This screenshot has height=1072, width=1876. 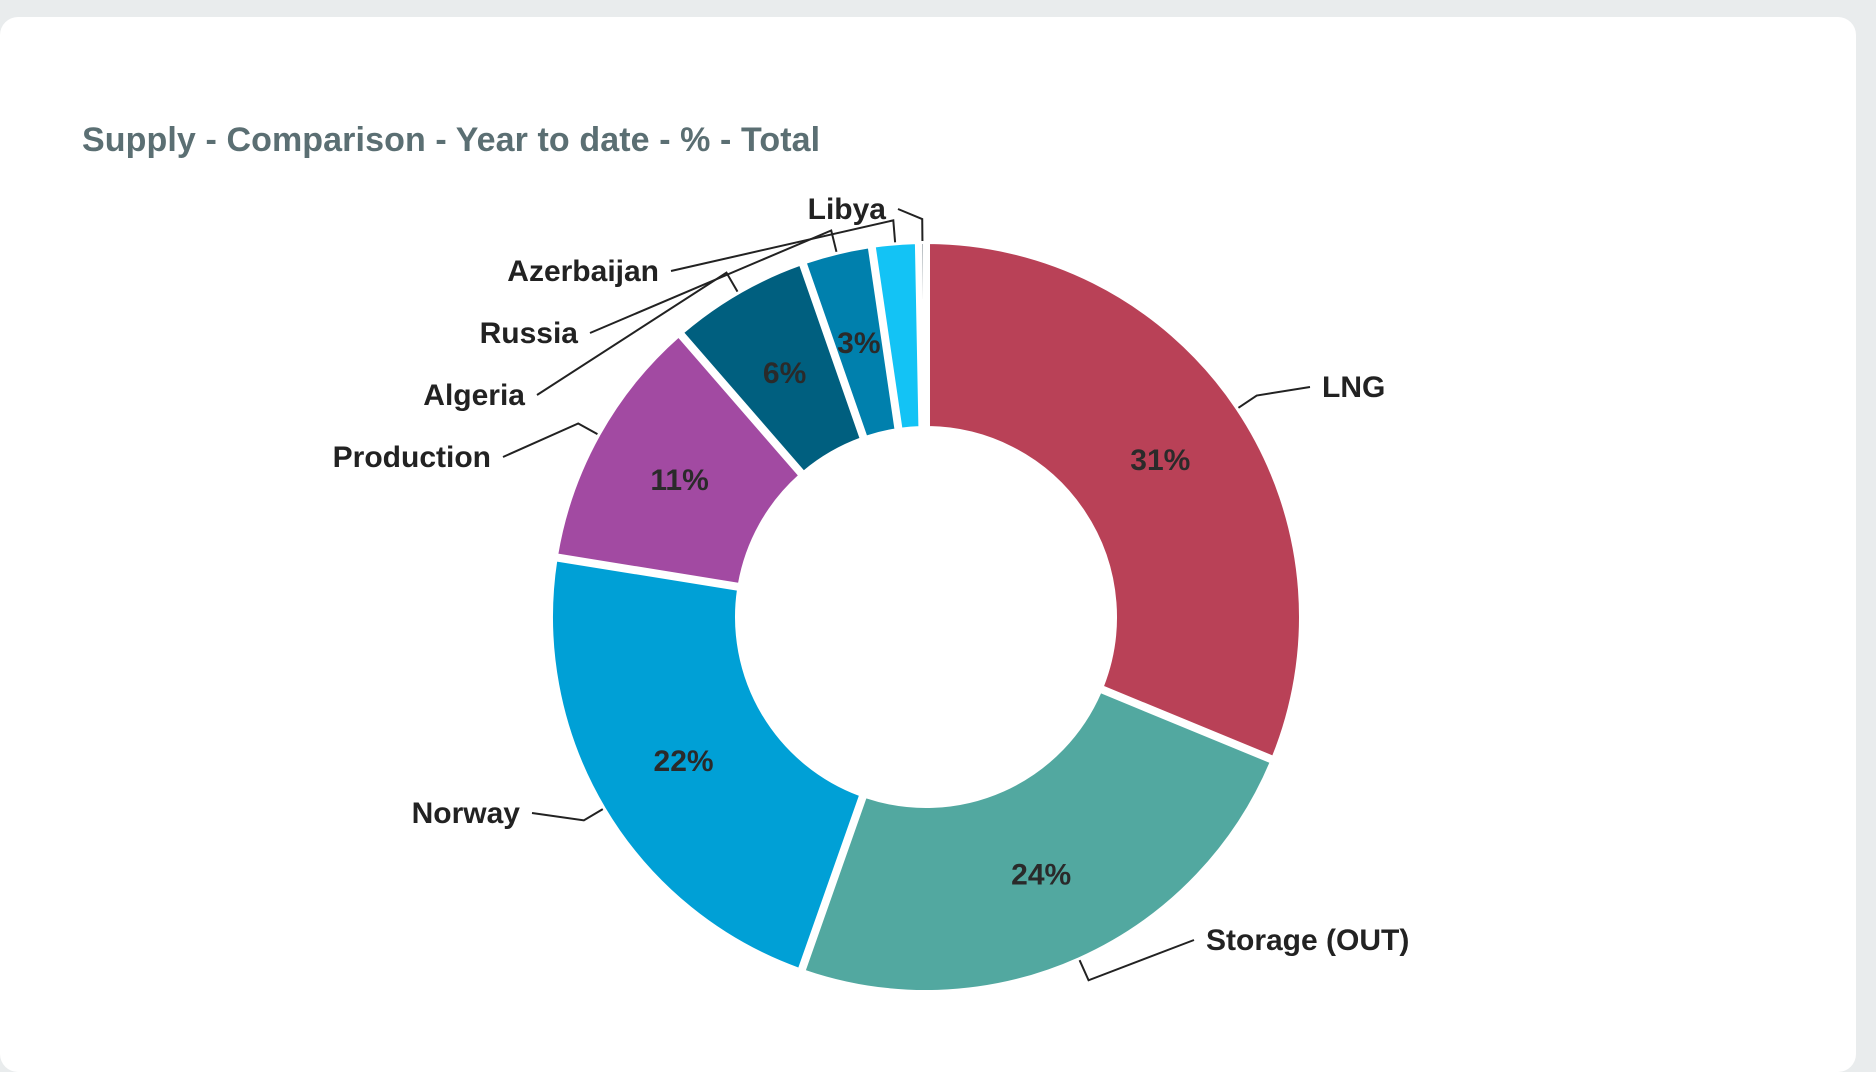 What do you see at coordinates (1274, 397) in the screenshot?
I see `leader-line-lng` at bounding box center [1274, 397].